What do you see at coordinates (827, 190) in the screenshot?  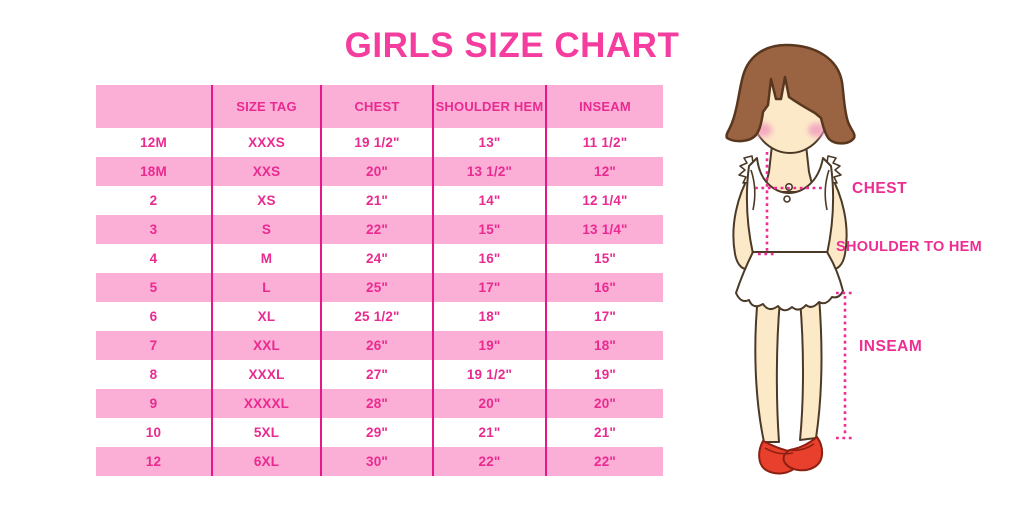 I see `armhole-seam-right` at bounding box center [827, 190].